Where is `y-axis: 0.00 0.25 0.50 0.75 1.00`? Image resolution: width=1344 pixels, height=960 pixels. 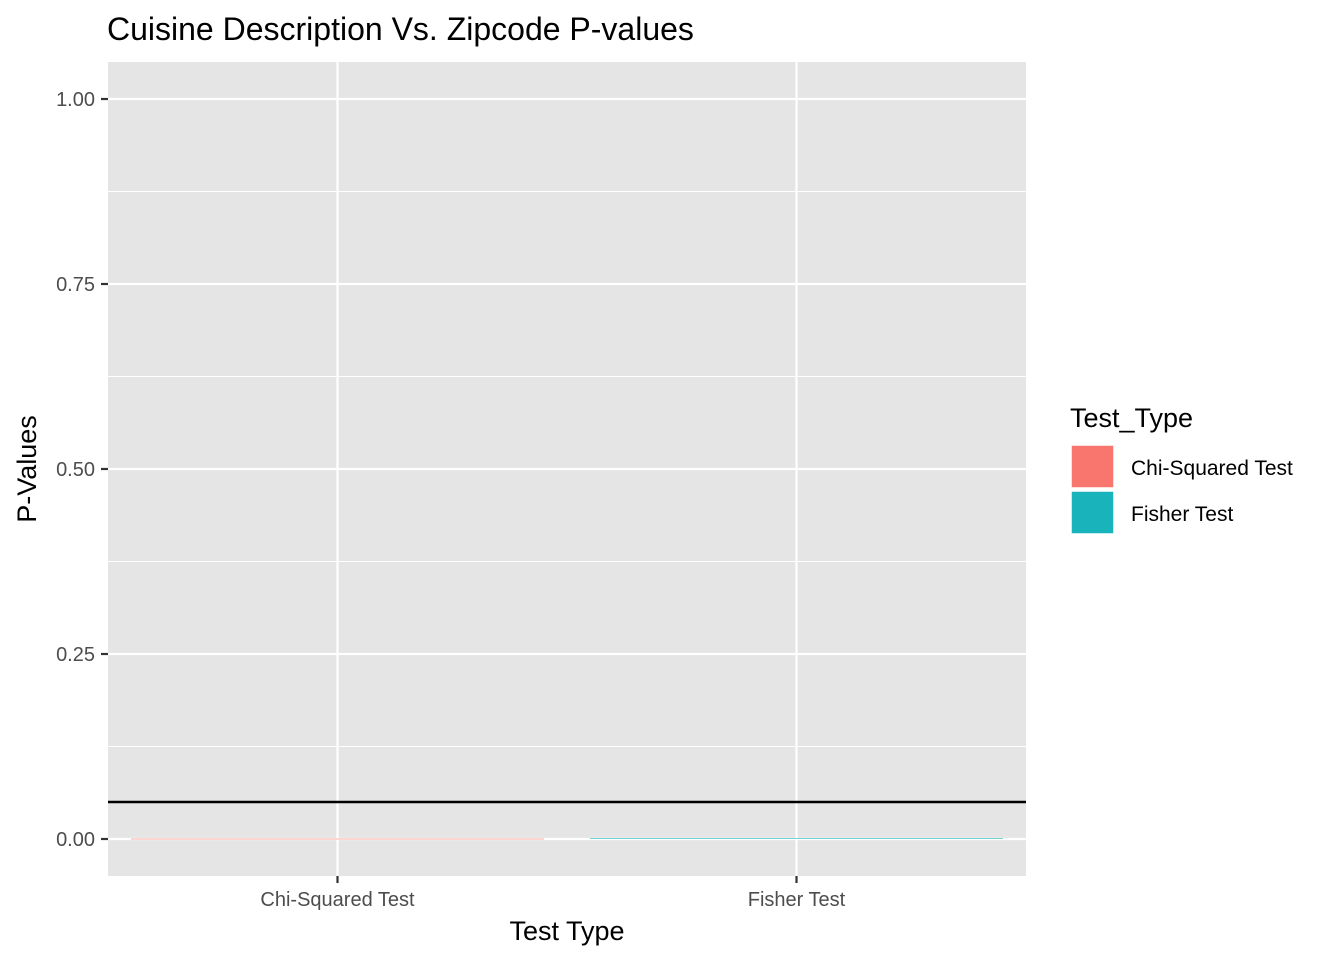 y-axis: 0.00 0.25 0.50 0.75 1.00 is located at coordinates (82, 470).